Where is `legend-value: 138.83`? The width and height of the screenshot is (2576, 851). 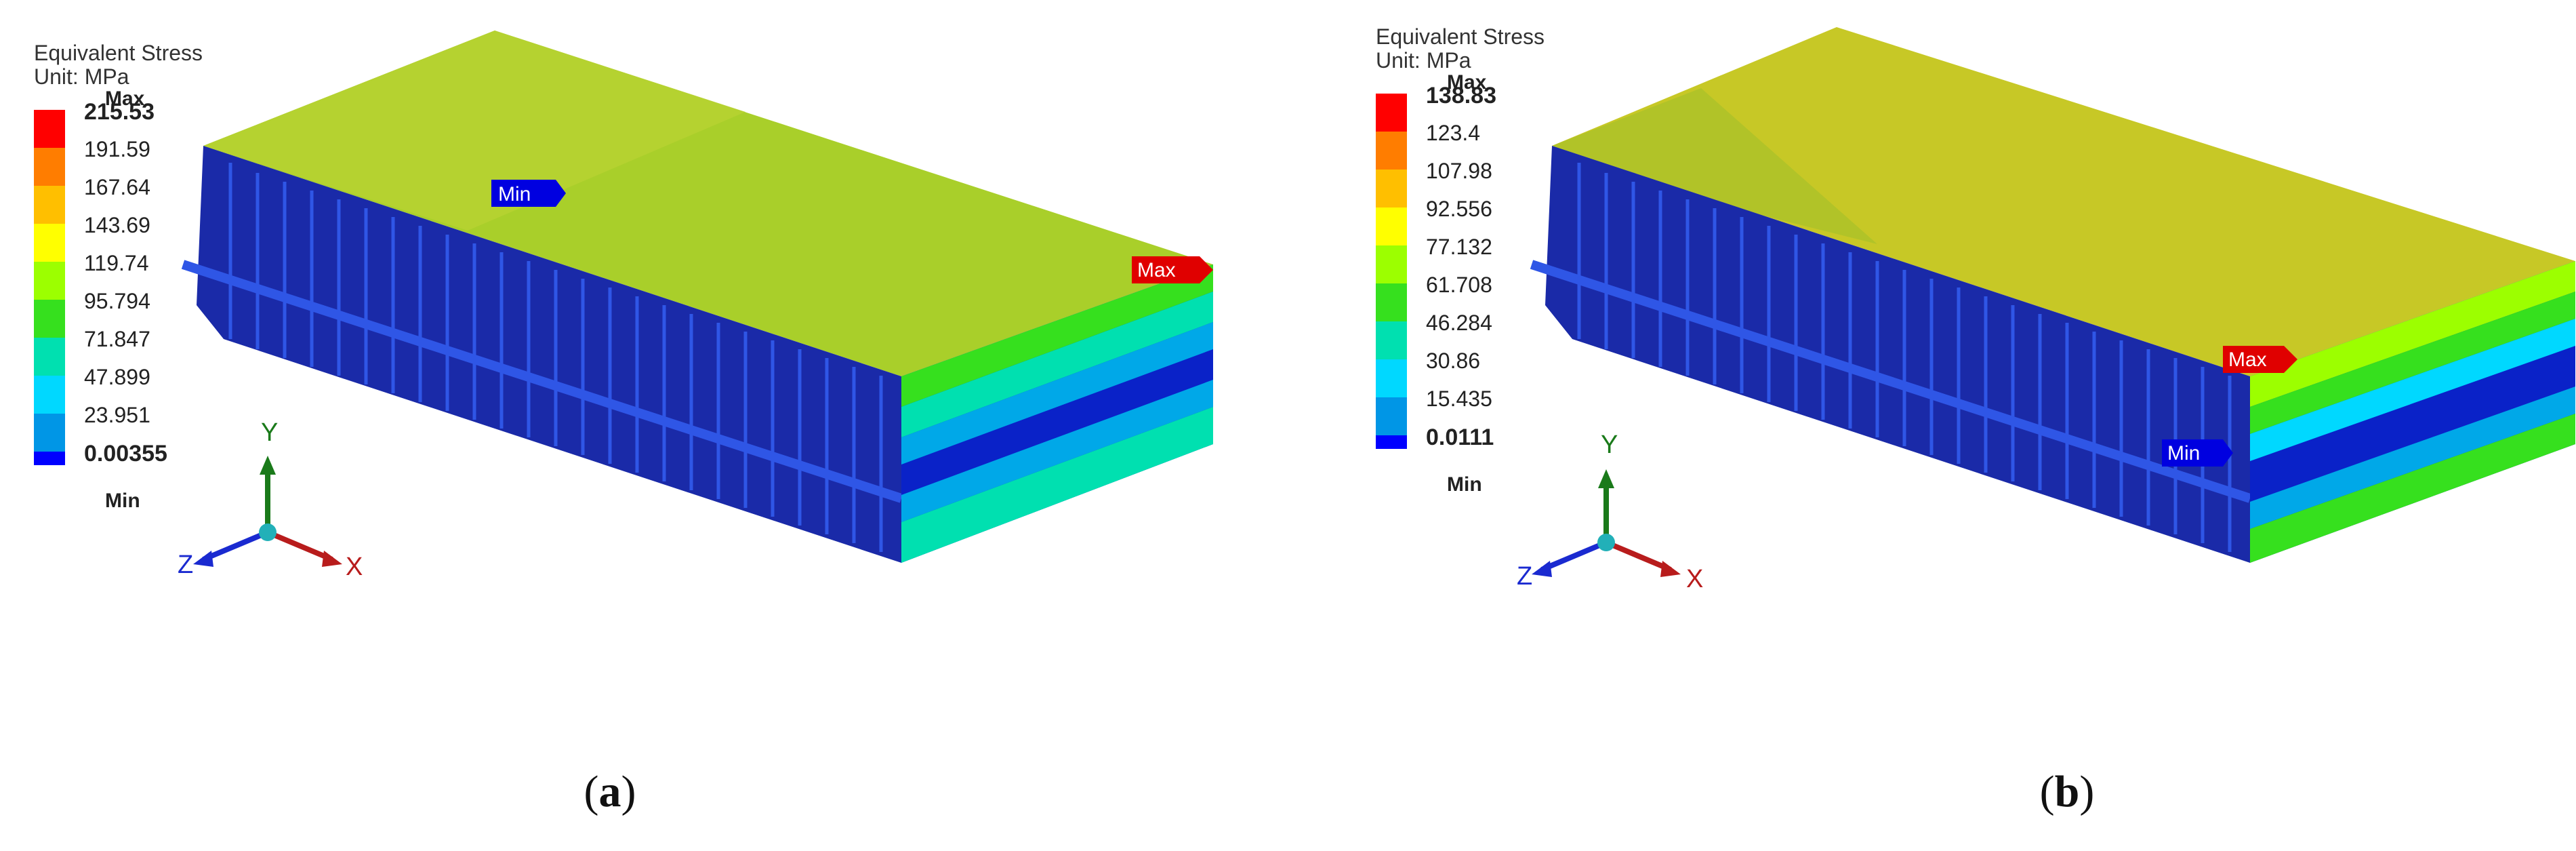 legend-value: 138.83 is located at coordinates (1461, 95).